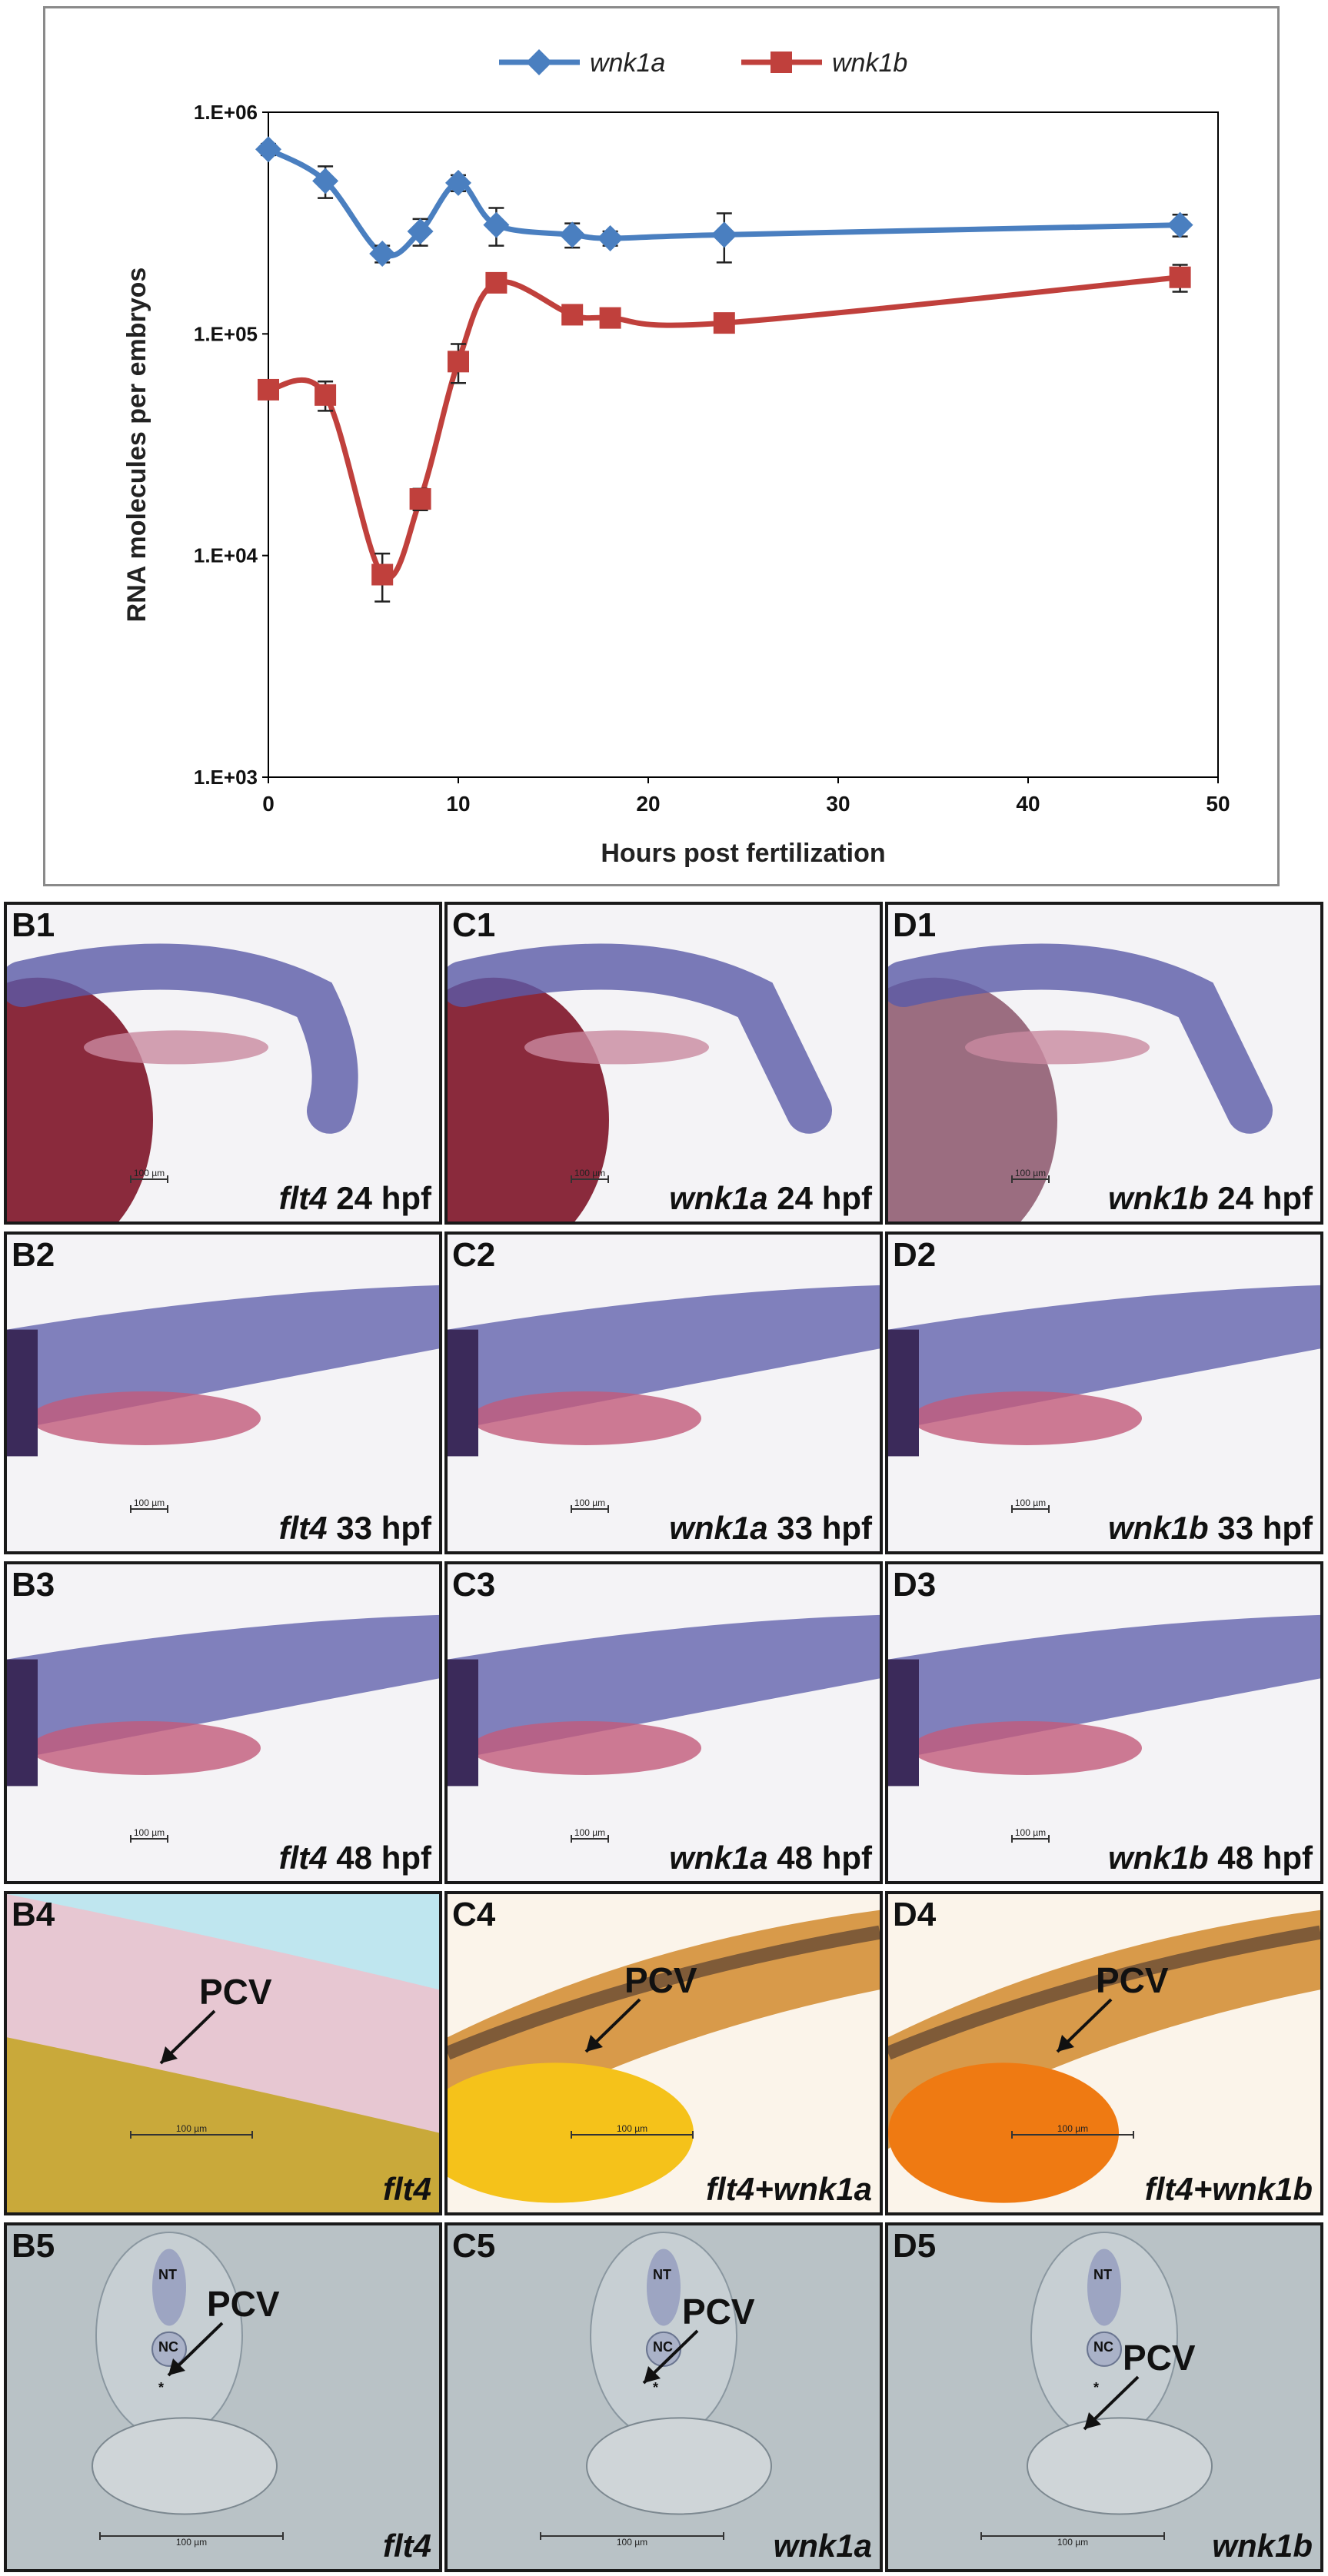 The image size is (1328, 2576). I want to click on image-panel-c5: C5 wnk1a 100 µm PCV NT NC *, so click(663, 2397).